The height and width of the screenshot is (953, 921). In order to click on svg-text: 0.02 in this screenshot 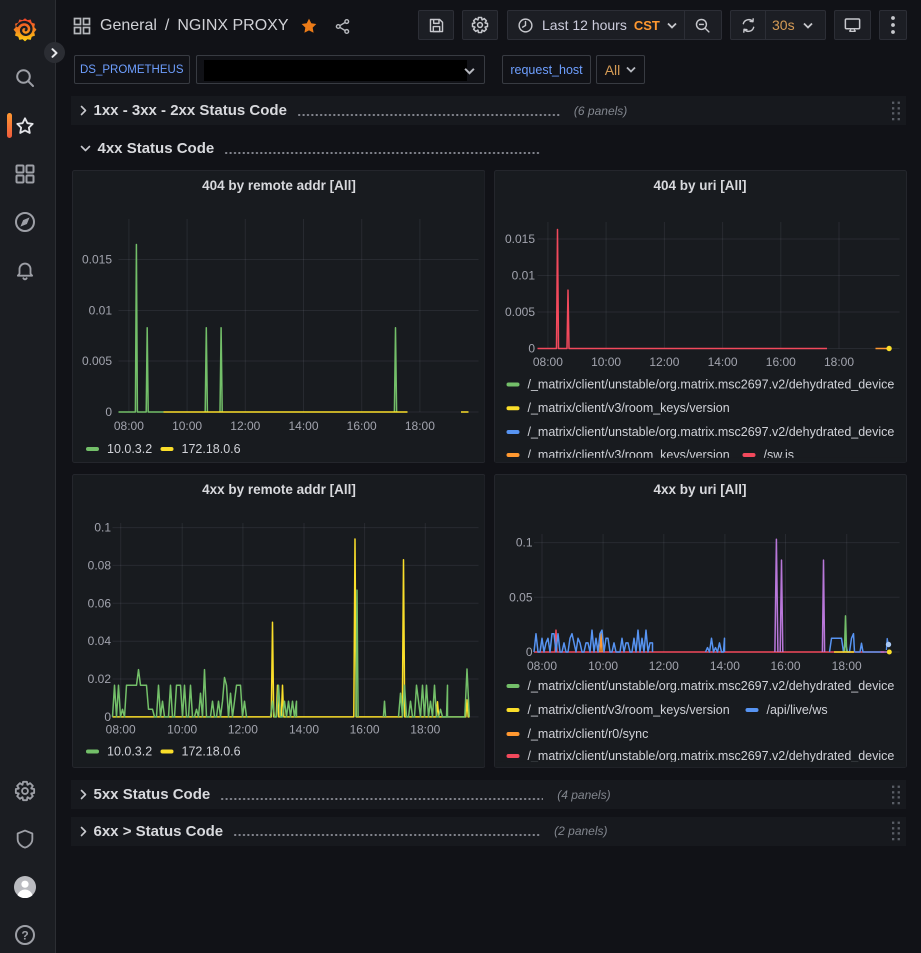, I will do `click(99, 679)`.